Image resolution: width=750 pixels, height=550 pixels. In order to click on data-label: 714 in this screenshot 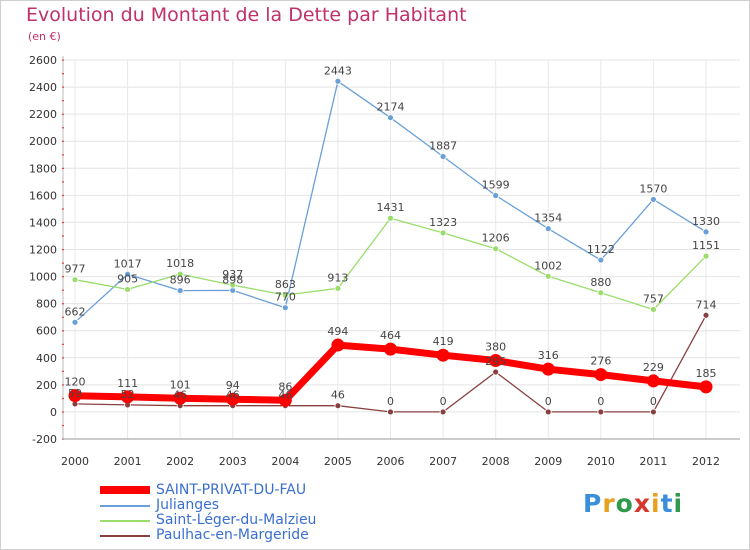, I will do `click(706, 304)`.